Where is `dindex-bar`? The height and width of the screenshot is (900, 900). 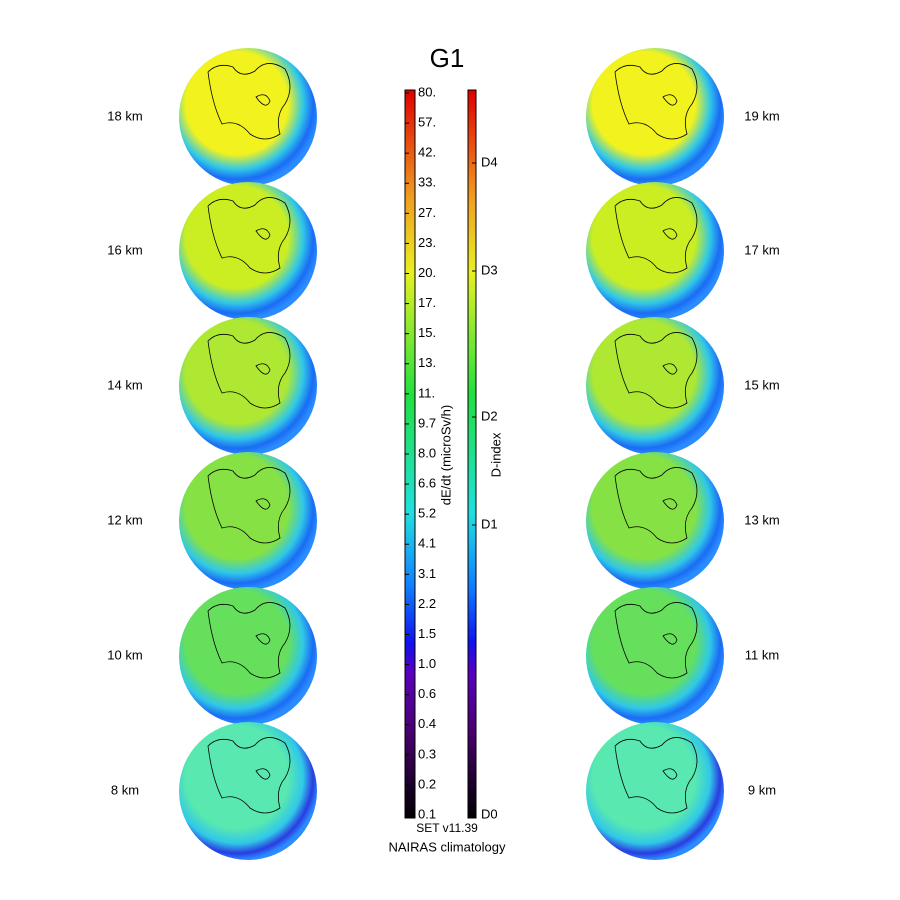
dindex-bar is located at coordinates (472, 454).